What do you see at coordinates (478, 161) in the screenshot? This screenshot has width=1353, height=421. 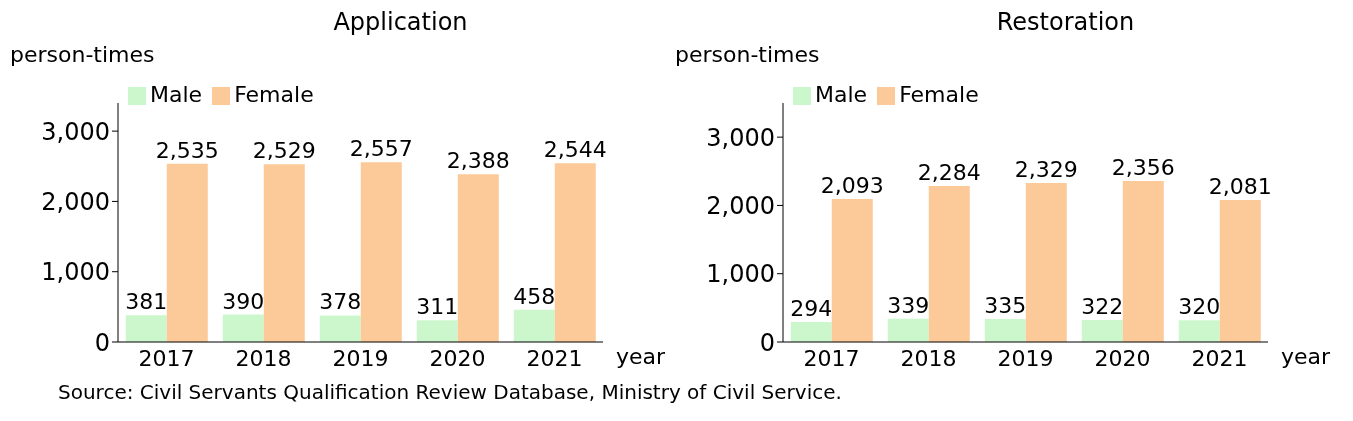 I see `data-label: 2,388` at bounding box center [478, 161].